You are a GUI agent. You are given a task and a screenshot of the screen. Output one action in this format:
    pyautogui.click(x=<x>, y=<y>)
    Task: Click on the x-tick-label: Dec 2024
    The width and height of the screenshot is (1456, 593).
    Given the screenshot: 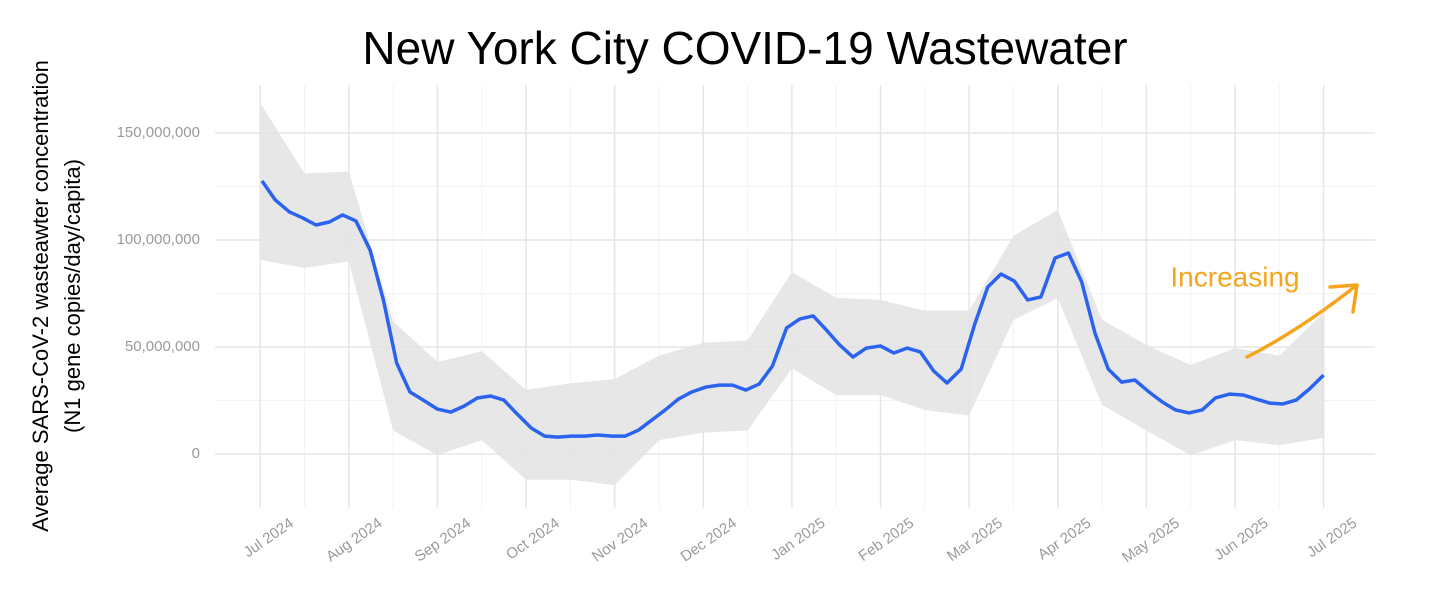 What is the action you would take?
    pyautogui.click(x=708, y=540)
    